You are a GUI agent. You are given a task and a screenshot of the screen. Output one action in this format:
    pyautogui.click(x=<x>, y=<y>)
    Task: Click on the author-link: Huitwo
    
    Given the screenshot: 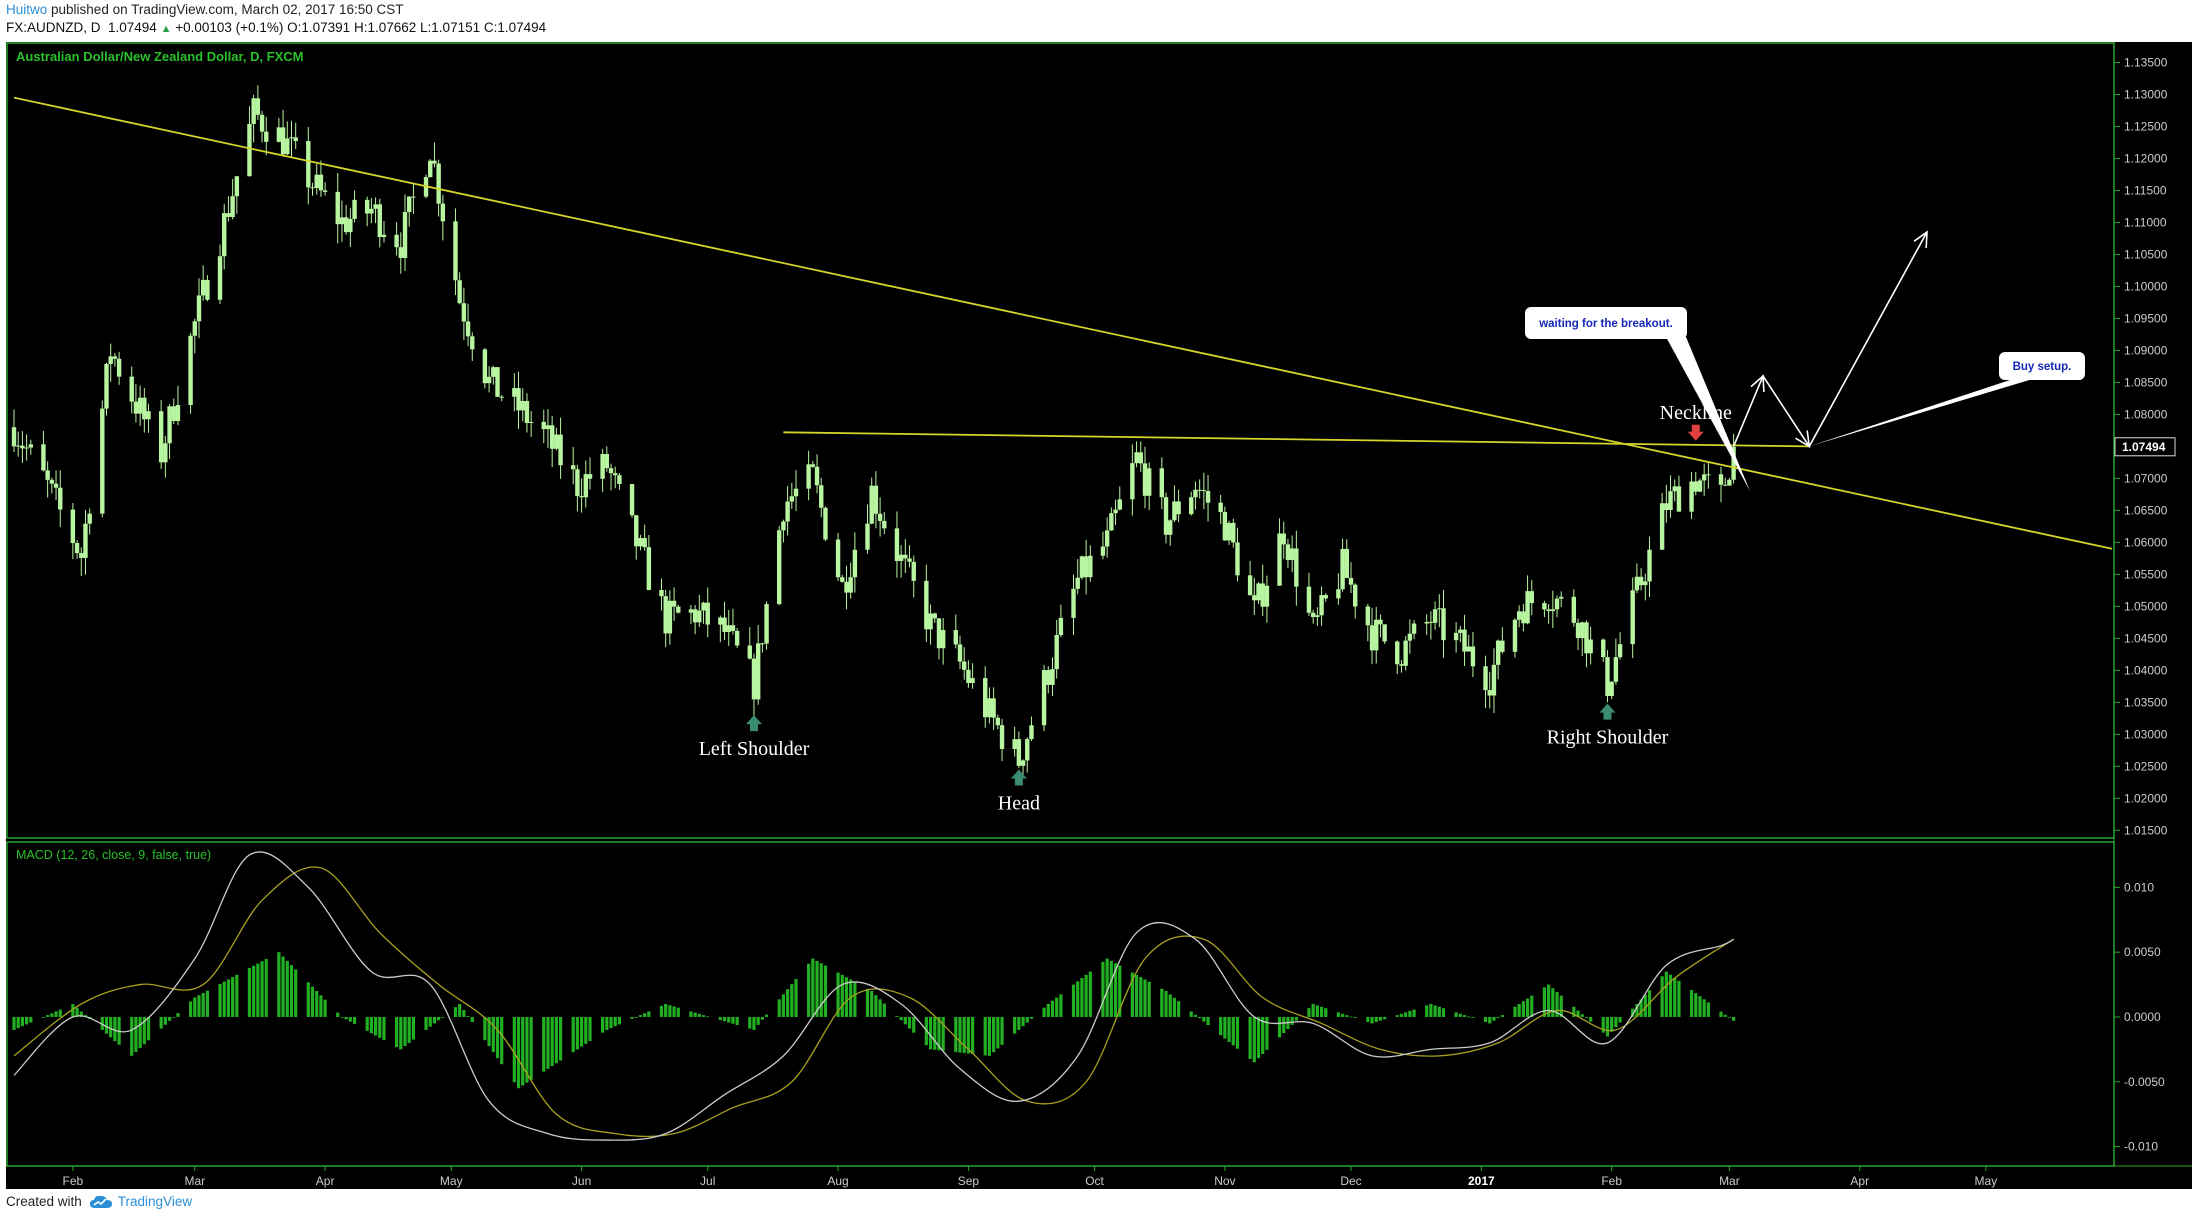 What is the action you would take?
    pyautogui.click(x=27, y=9)
    